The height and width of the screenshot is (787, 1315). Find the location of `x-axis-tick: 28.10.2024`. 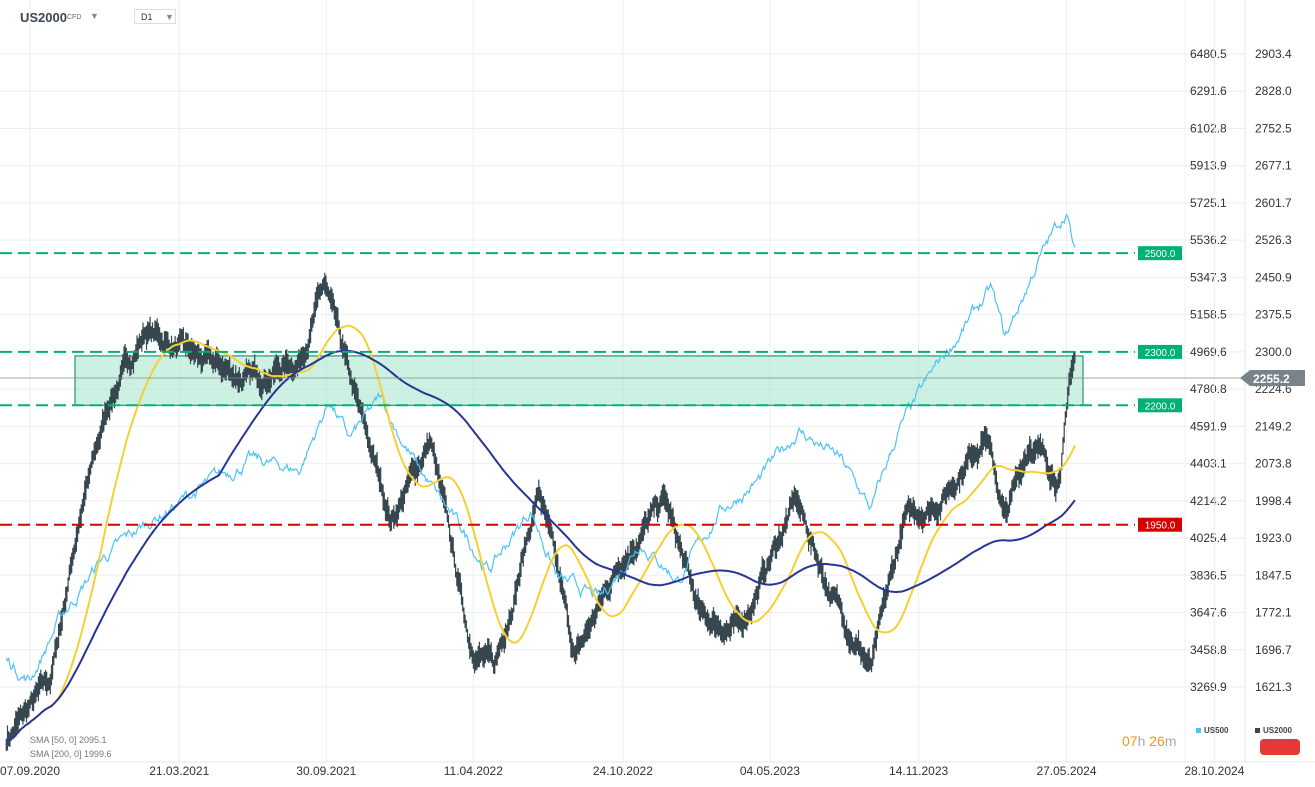

x-axis-tick: 28.10.2024 is located at coordinates (1214, 771).